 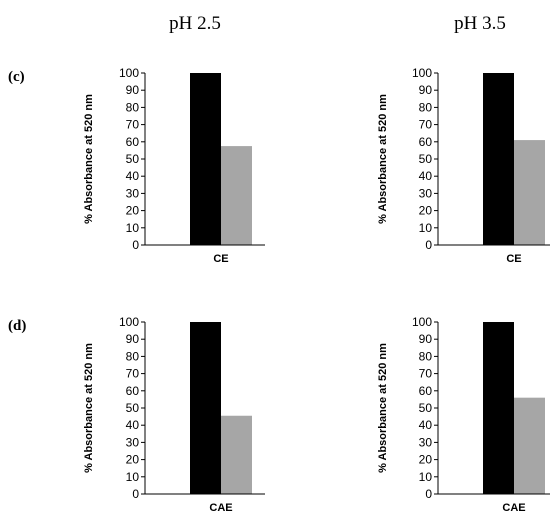 I want to click on row-label-d: (d), so click(x=17, y=326).